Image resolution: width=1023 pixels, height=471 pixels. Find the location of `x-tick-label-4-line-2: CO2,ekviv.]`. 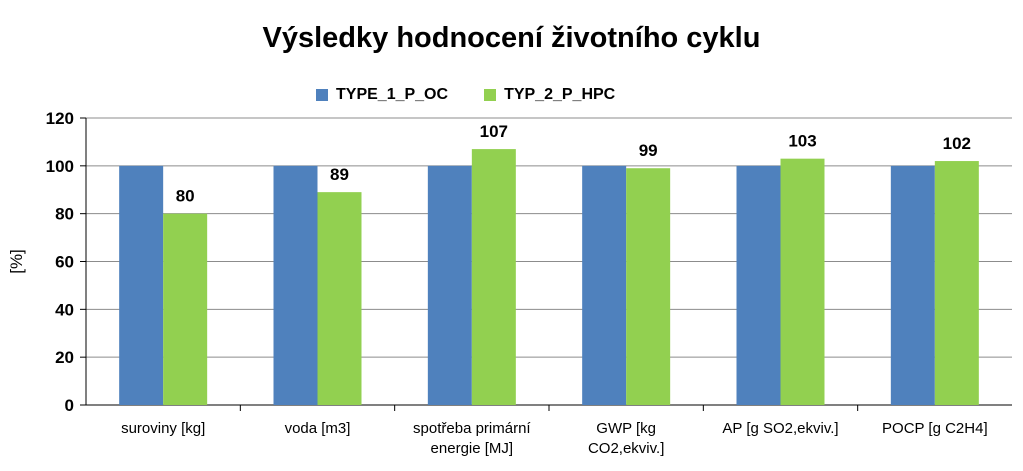

x-tick-label-4-line-2: CO2,ekviv.] is located at coordinates (626, 448).